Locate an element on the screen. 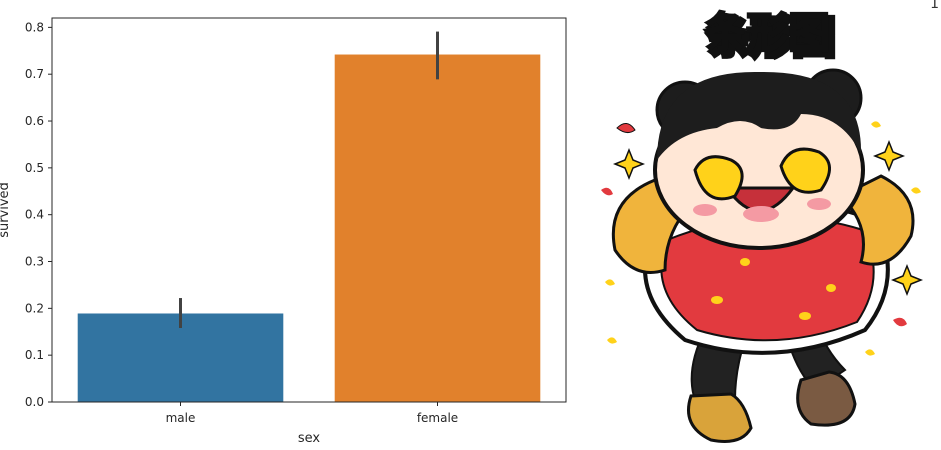  y-axis: 0.0 0.1 0.2 0.3 0.4 0.5 0.6 0.7 0.8 is located at coordinates (38, 214).